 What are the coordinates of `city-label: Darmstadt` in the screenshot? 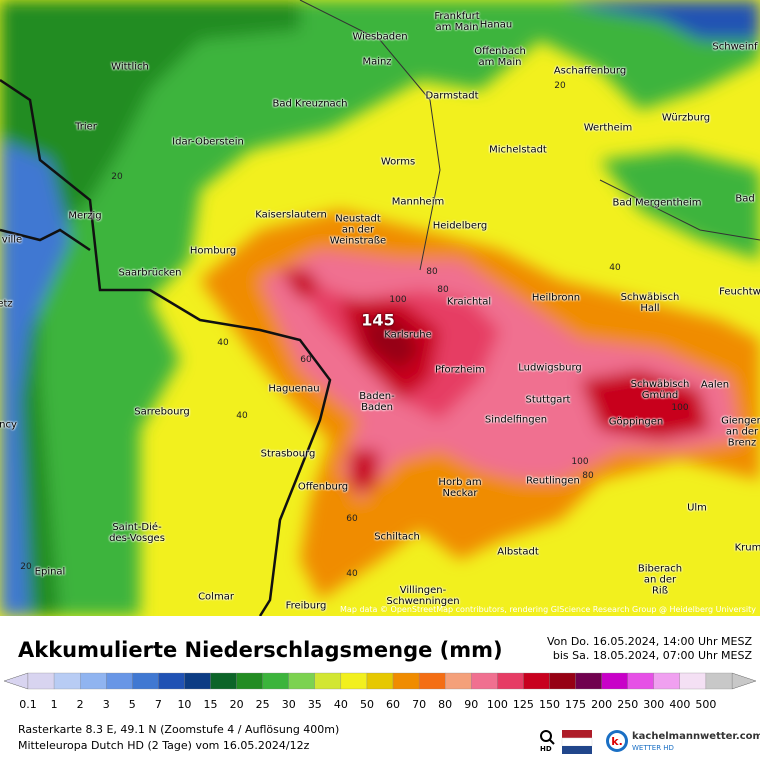 It's located at (452, 96).